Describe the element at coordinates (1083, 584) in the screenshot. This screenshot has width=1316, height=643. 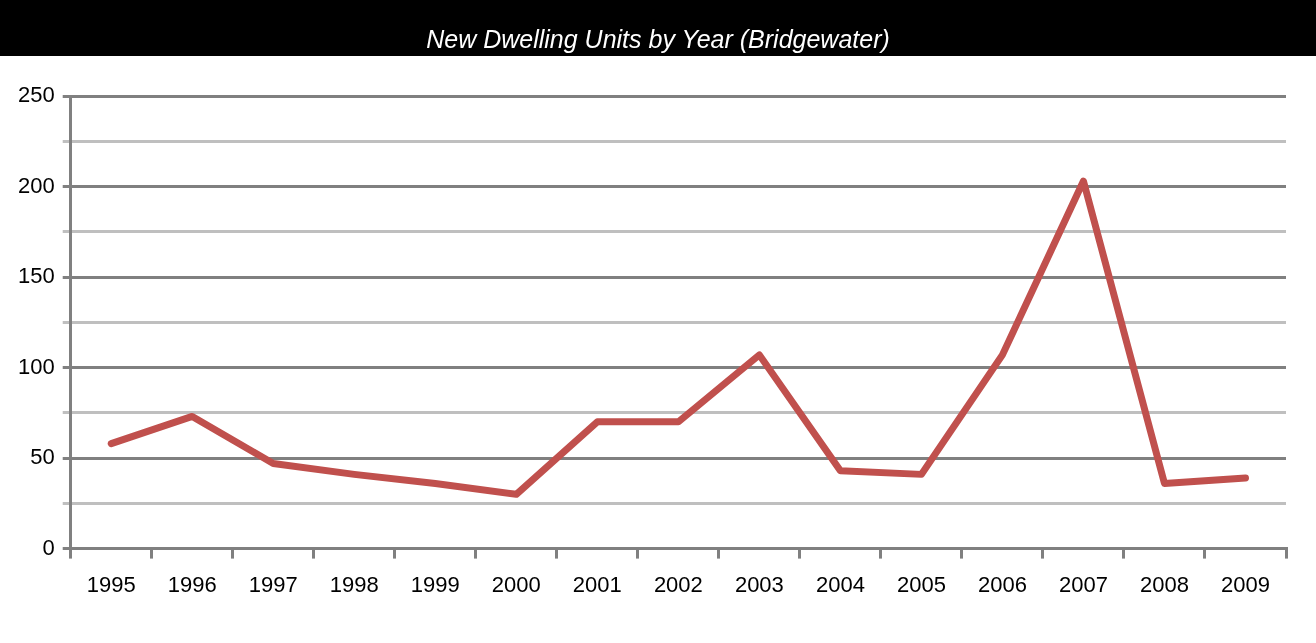
I see `x-tick-label: 2007` at that location.